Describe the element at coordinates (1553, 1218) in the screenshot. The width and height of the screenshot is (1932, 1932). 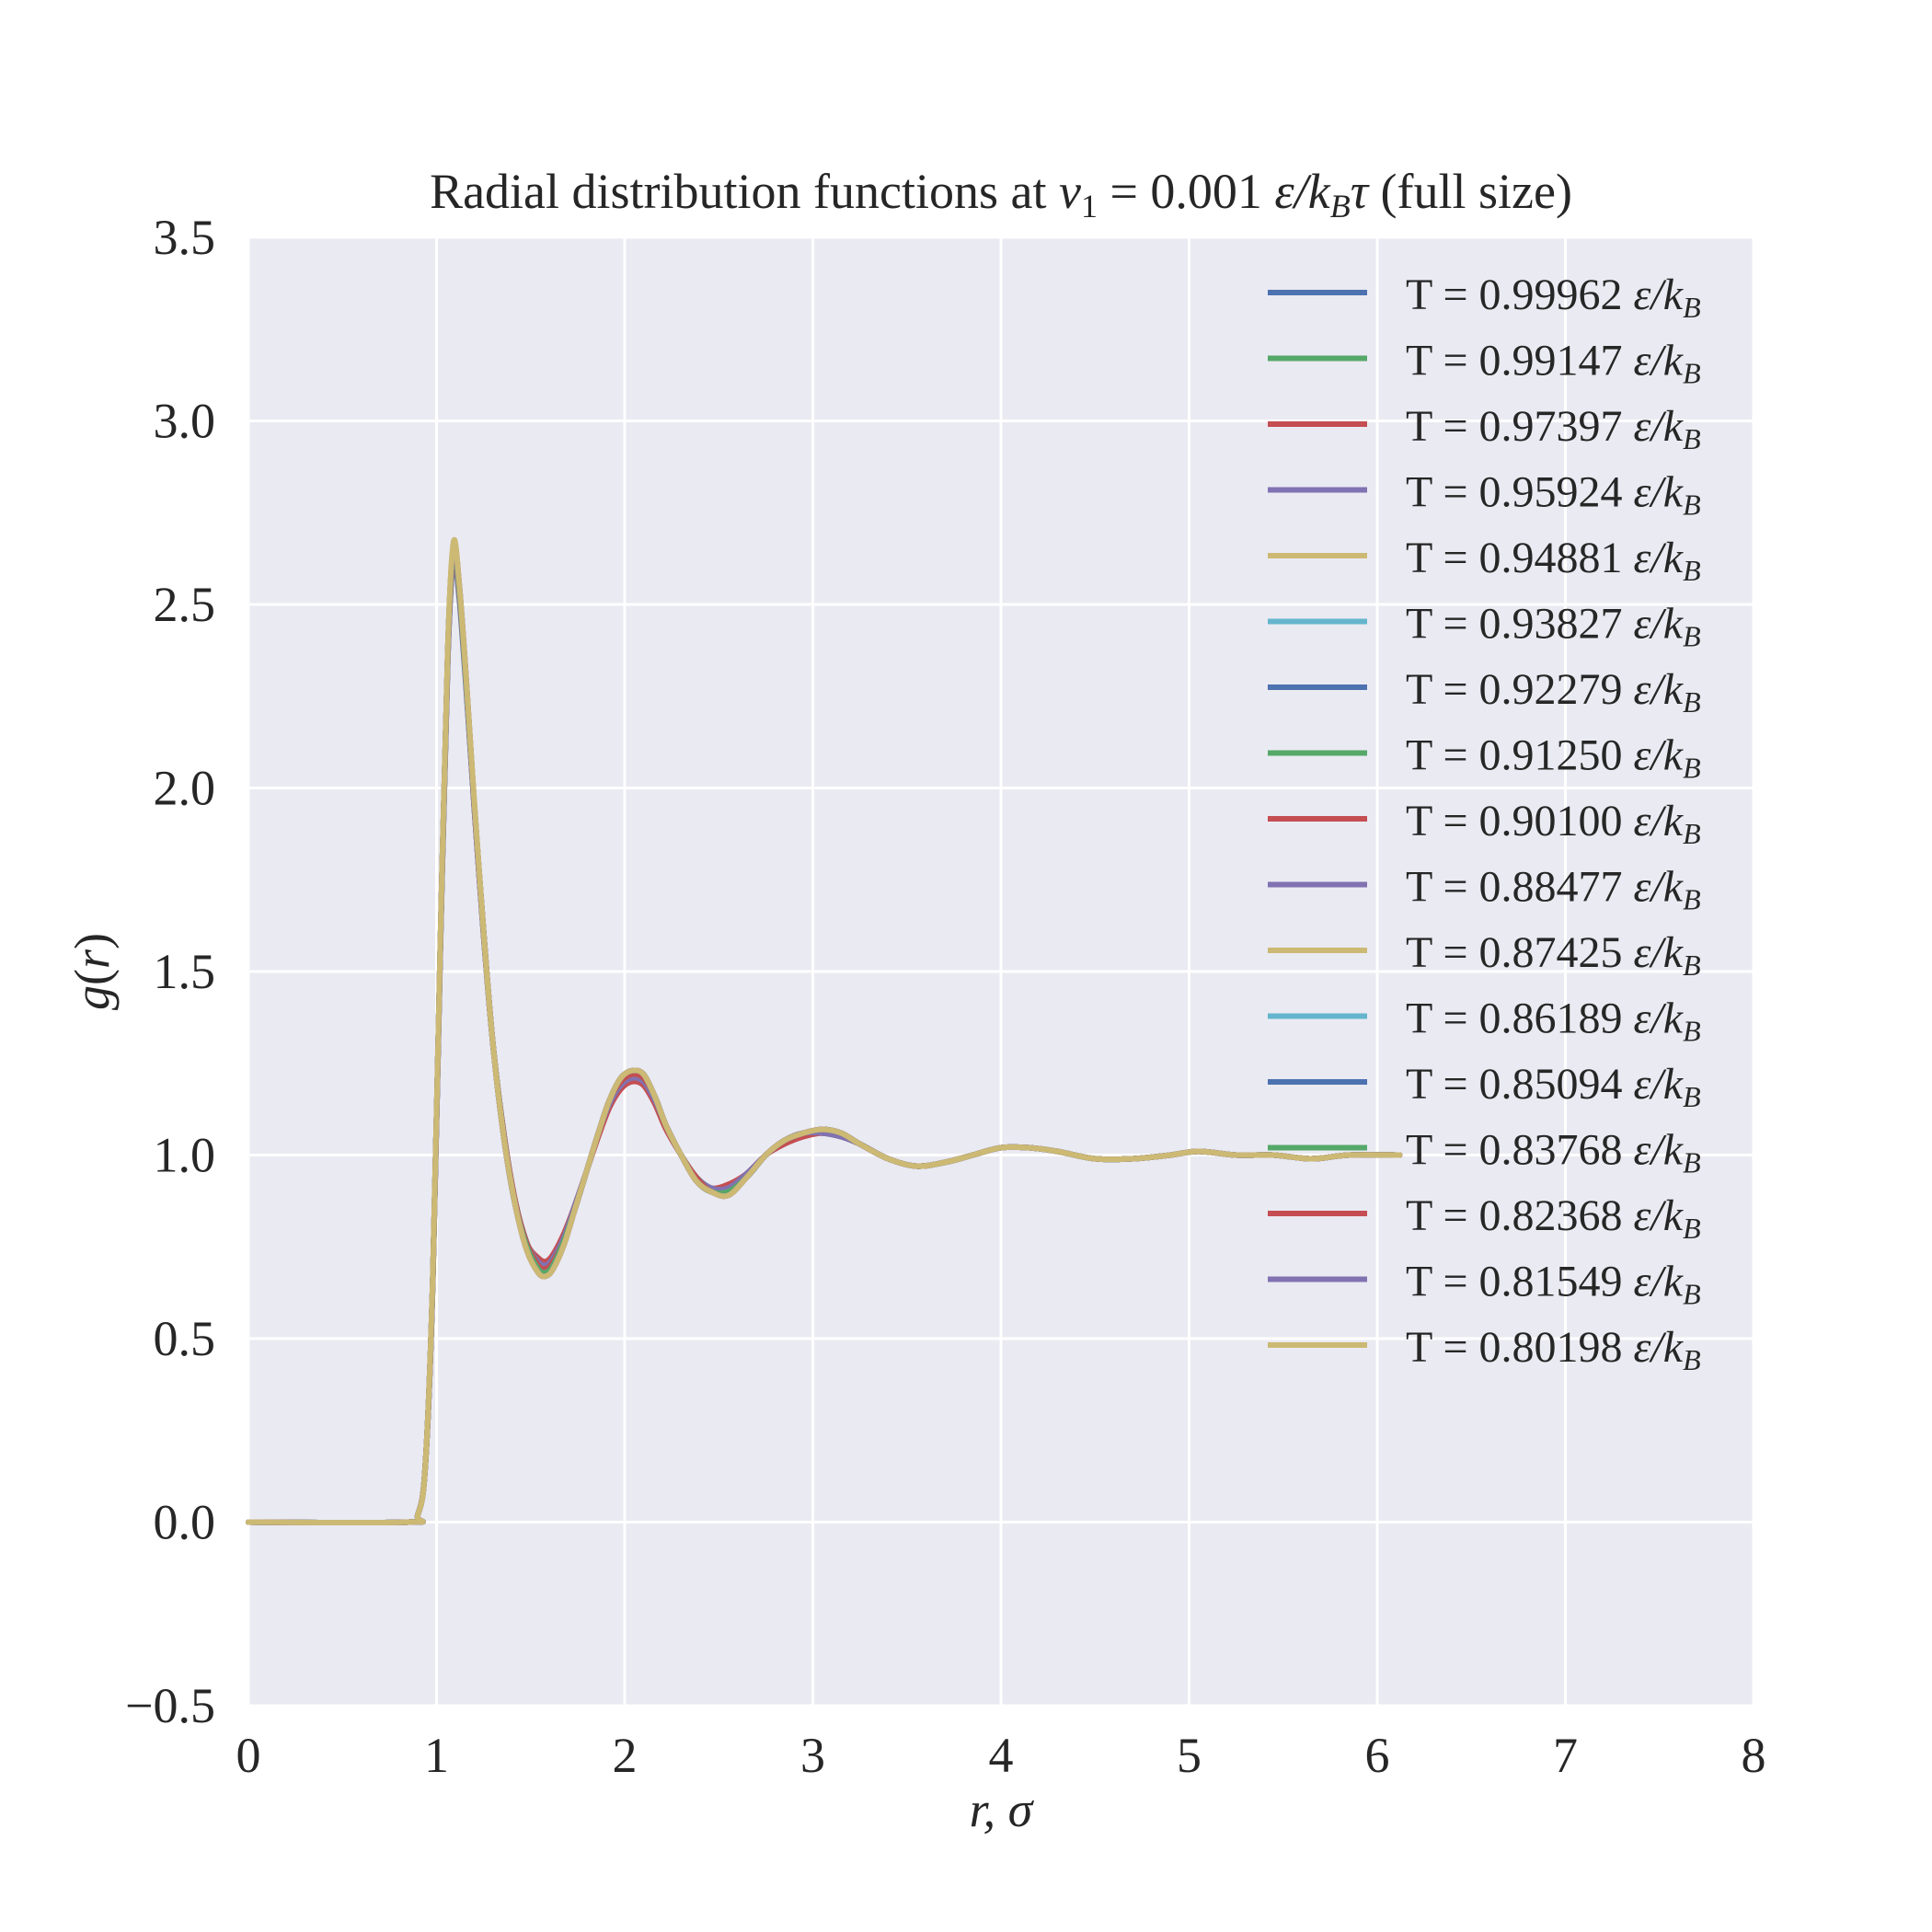
I see `legend-label: T = 0.82368 ε/kB` at that location.